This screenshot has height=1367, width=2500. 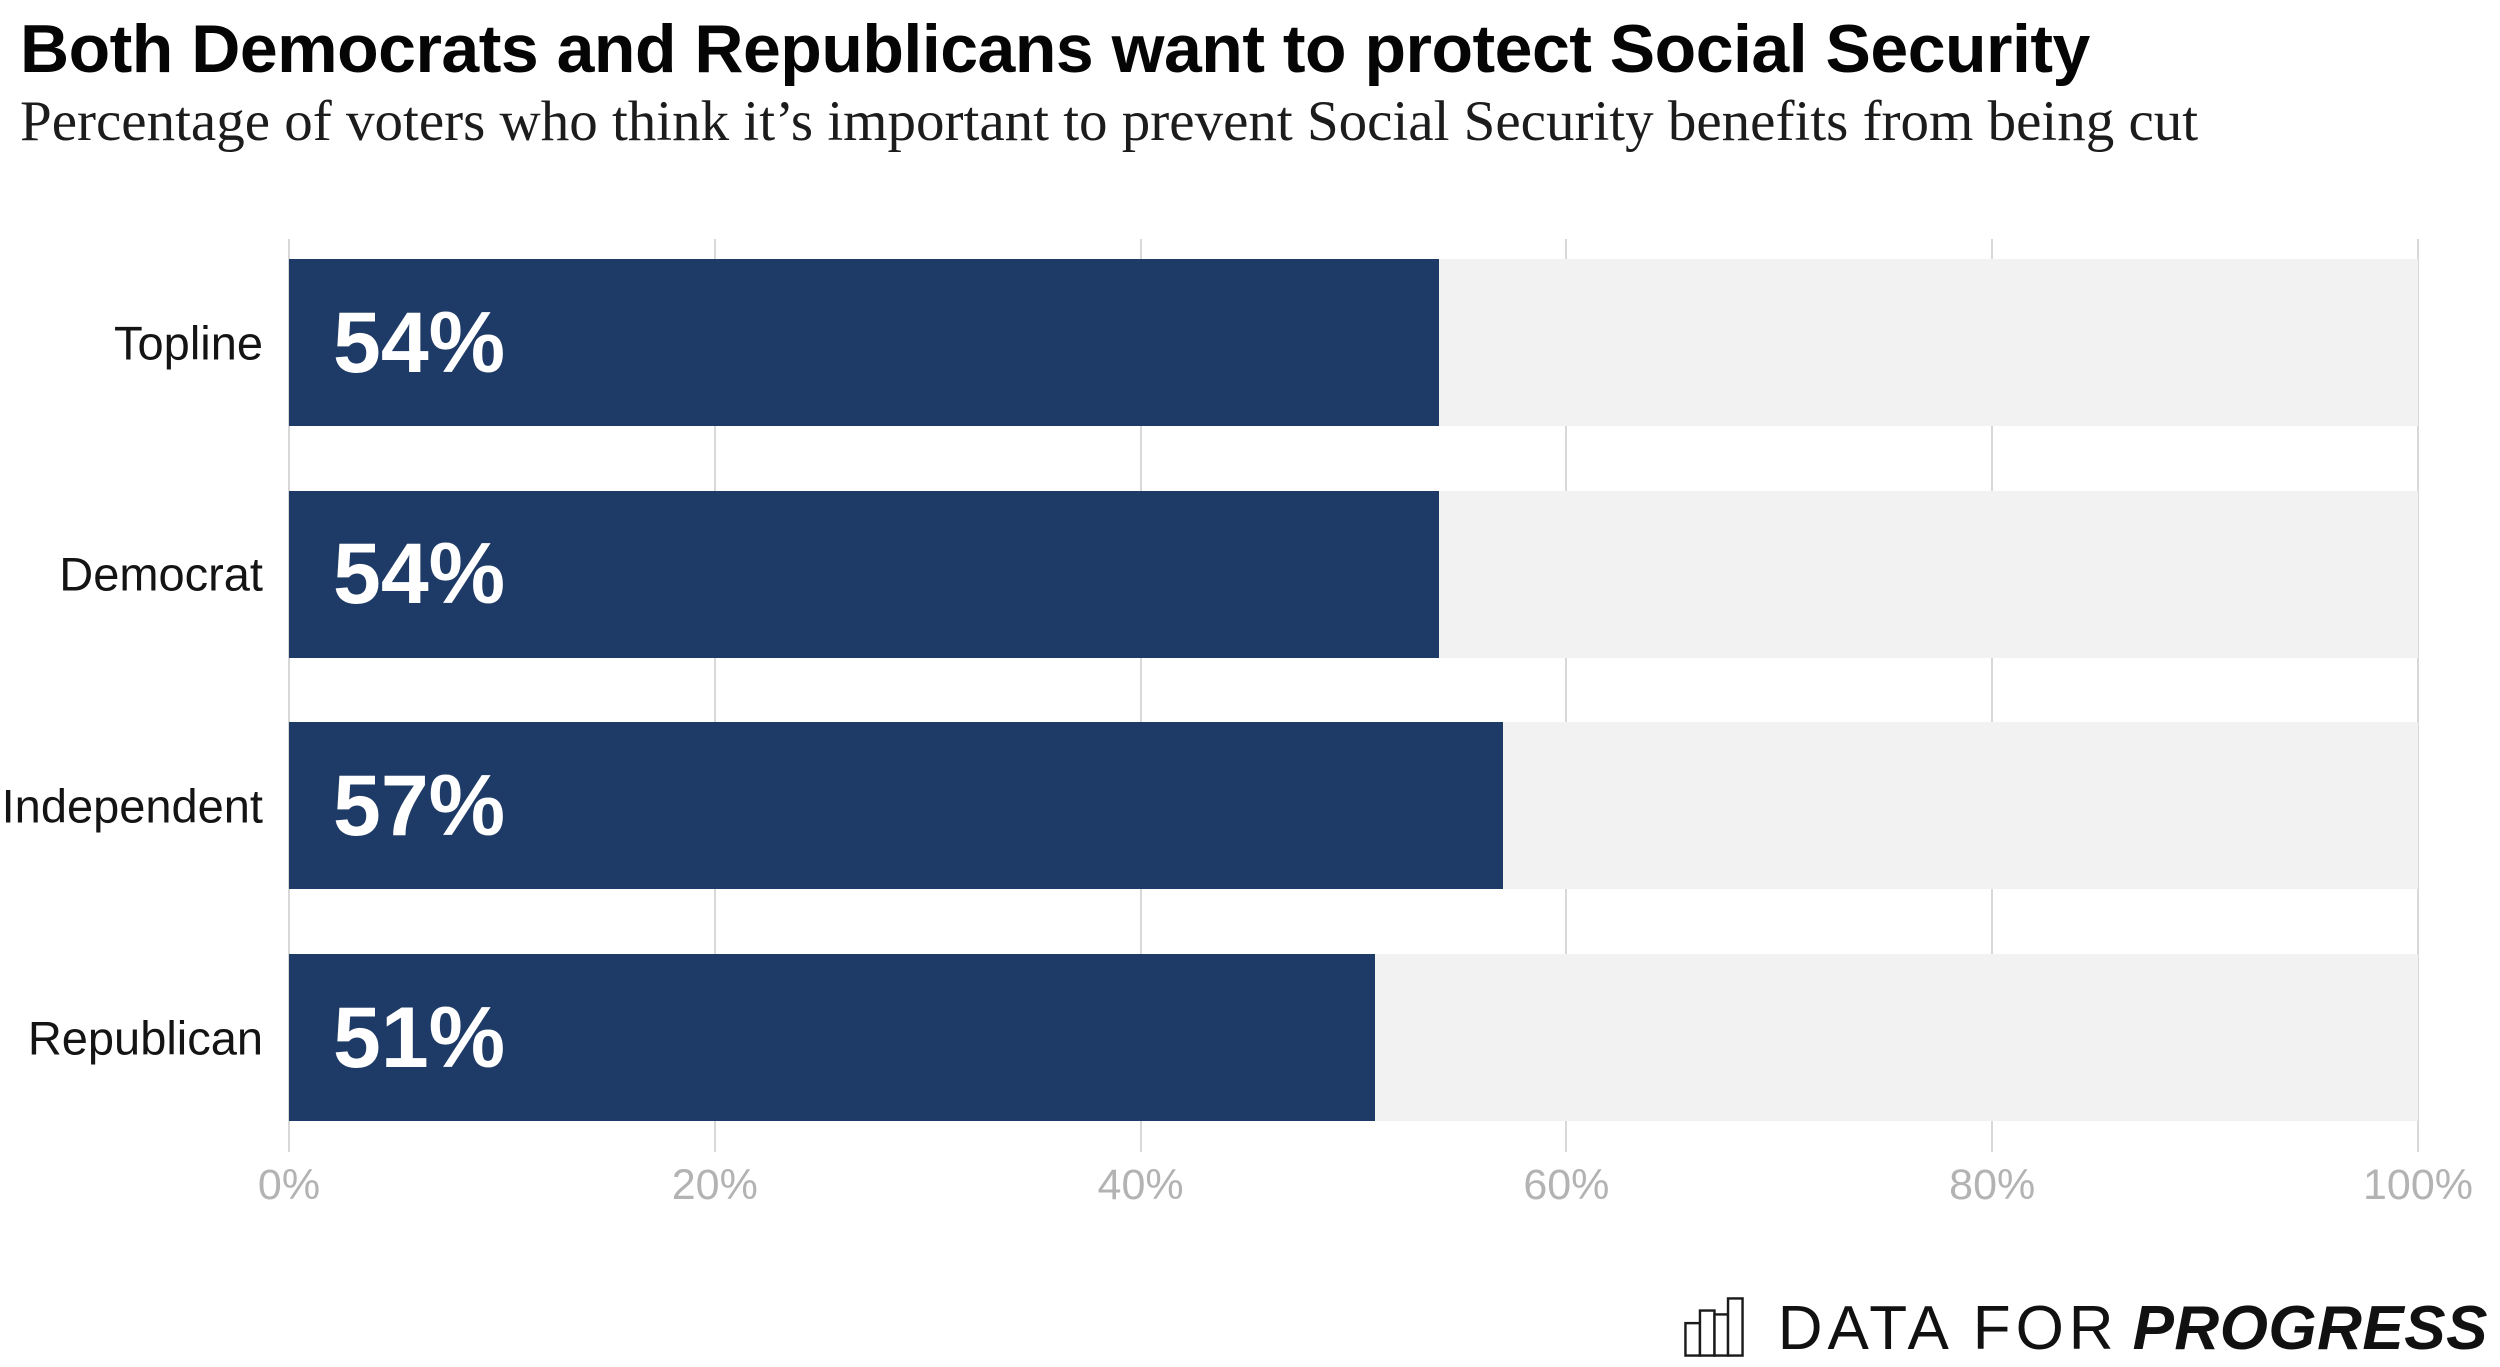 I want to click on x-axis-tick-label: 80%, so click(x=1992, y=1185).